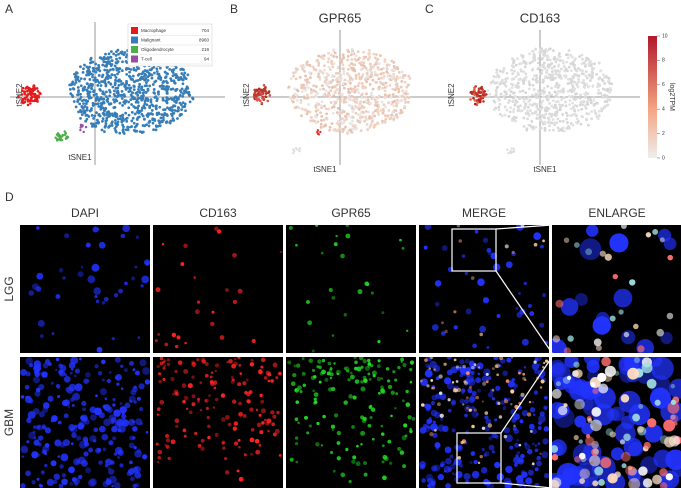 This screenshot has width=681, height=488. I want to click on y-axis-label: tSNE2, so click(19, 95).